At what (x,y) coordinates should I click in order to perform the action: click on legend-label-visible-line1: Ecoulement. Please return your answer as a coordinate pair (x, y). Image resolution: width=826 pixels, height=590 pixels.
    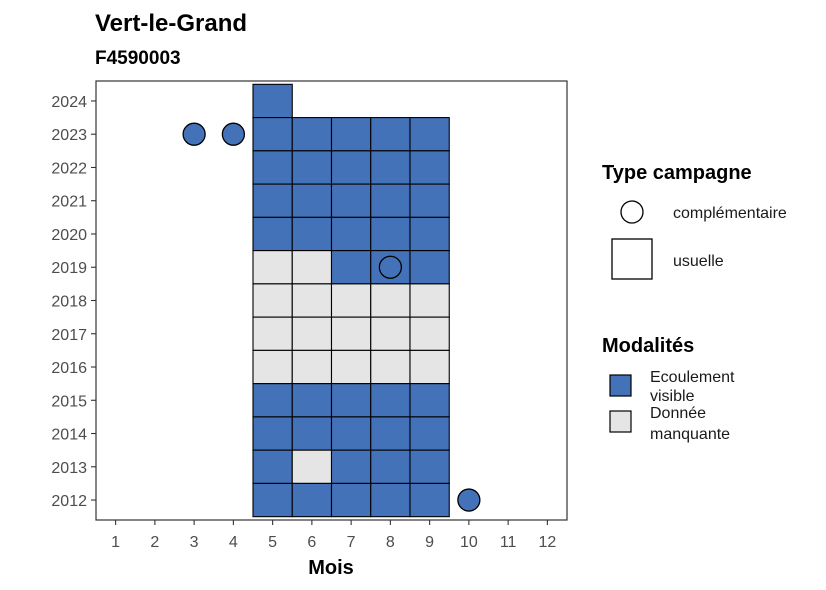
    Looking at the image, I should click on (692, 377).